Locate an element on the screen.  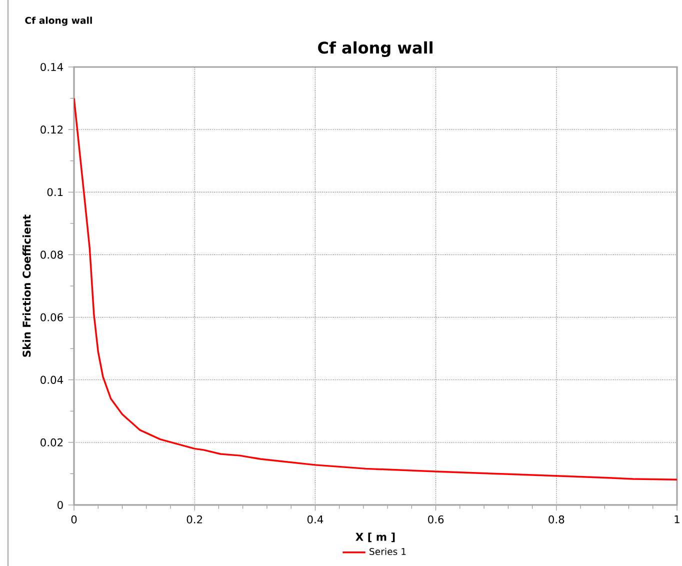
x-tick-label: 1 is located at coordinates (677, 519).